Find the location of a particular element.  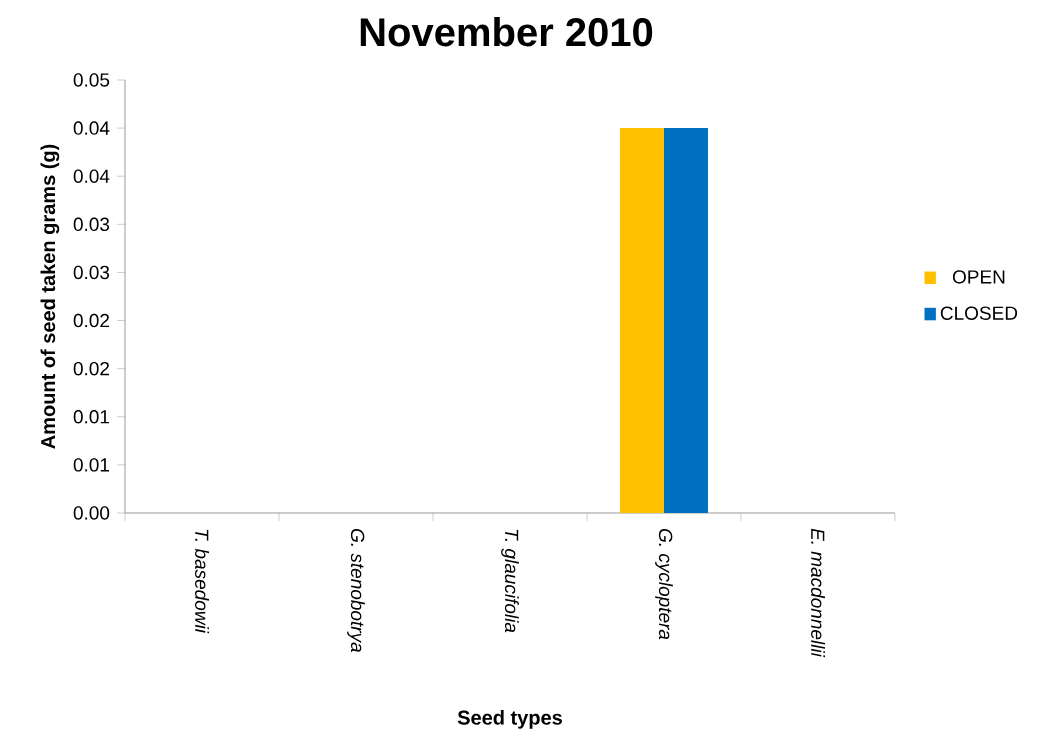

x-axis-title: Seed types is located at coordinates (509, 719).